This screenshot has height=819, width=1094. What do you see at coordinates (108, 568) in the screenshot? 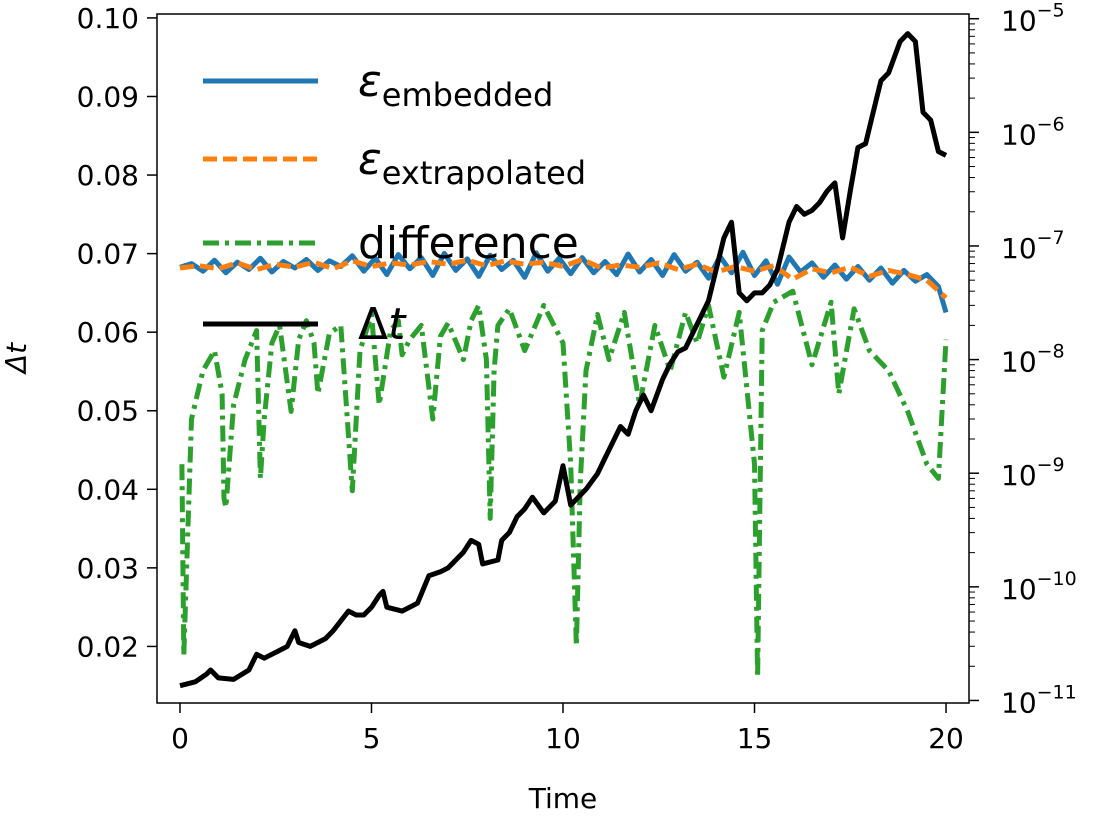
I see `y-tick-label: 0.03` at bounding box center [108, 568].